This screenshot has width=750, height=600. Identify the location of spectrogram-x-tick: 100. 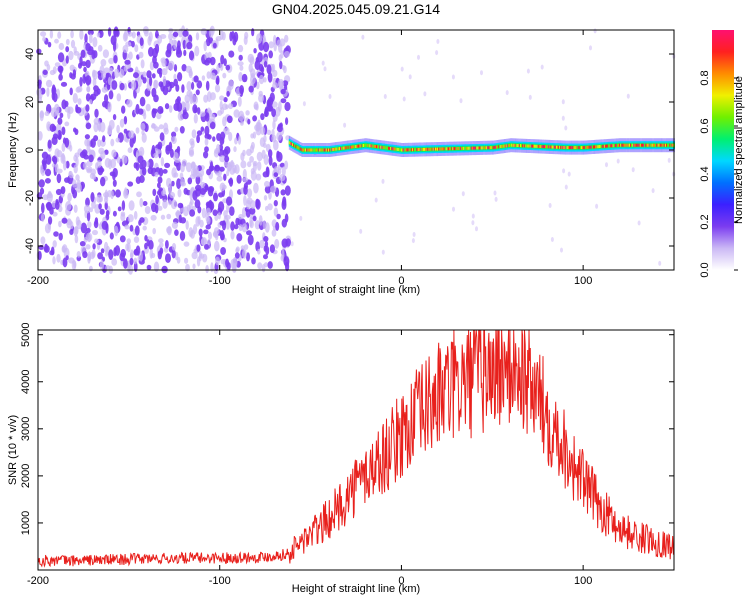
(583, 158).